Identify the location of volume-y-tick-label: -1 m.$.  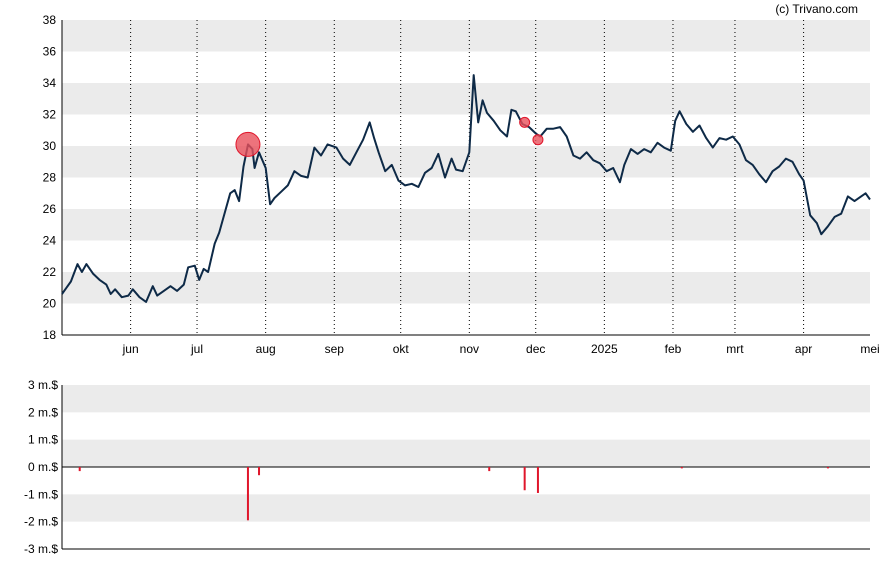
(41, 494).